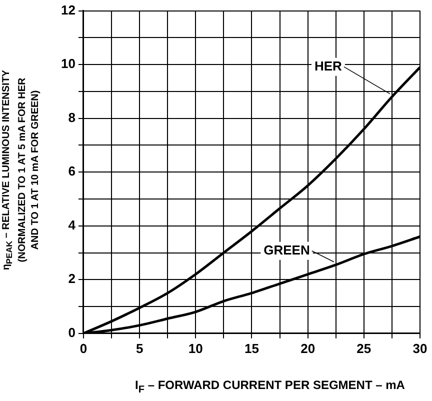  What do you see at coordinates (140, 348) in the screenshot?
I see `x-tick-label: 5` at bounding box center [140, 348].